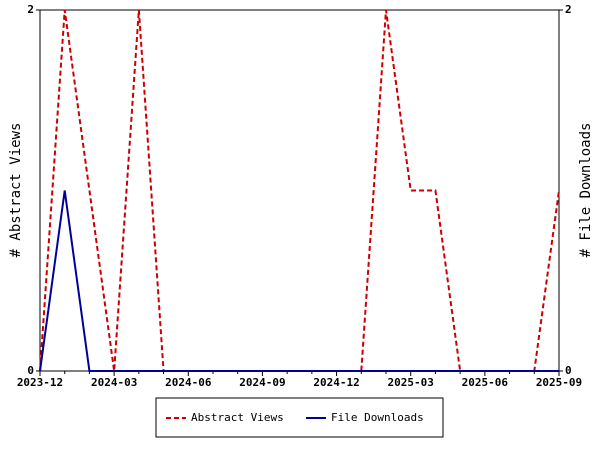 The image size is (600, 450). Describe the element at coordinates (568, 370) in the screenshot. I see `y2-tick-label: 0` at that location.